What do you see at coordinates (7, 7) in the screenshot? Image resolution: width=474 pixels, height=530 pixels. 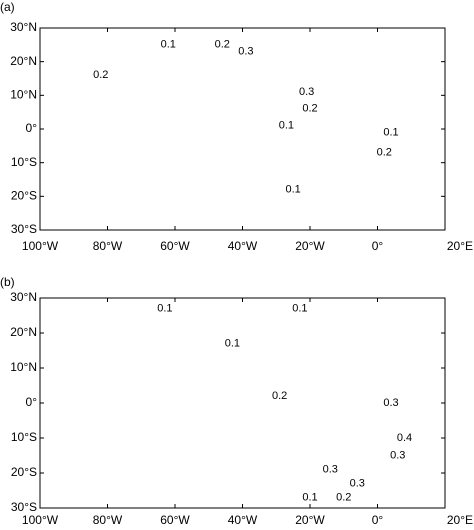 I see `panel-label: (a)` at bounding box center [7, 7].